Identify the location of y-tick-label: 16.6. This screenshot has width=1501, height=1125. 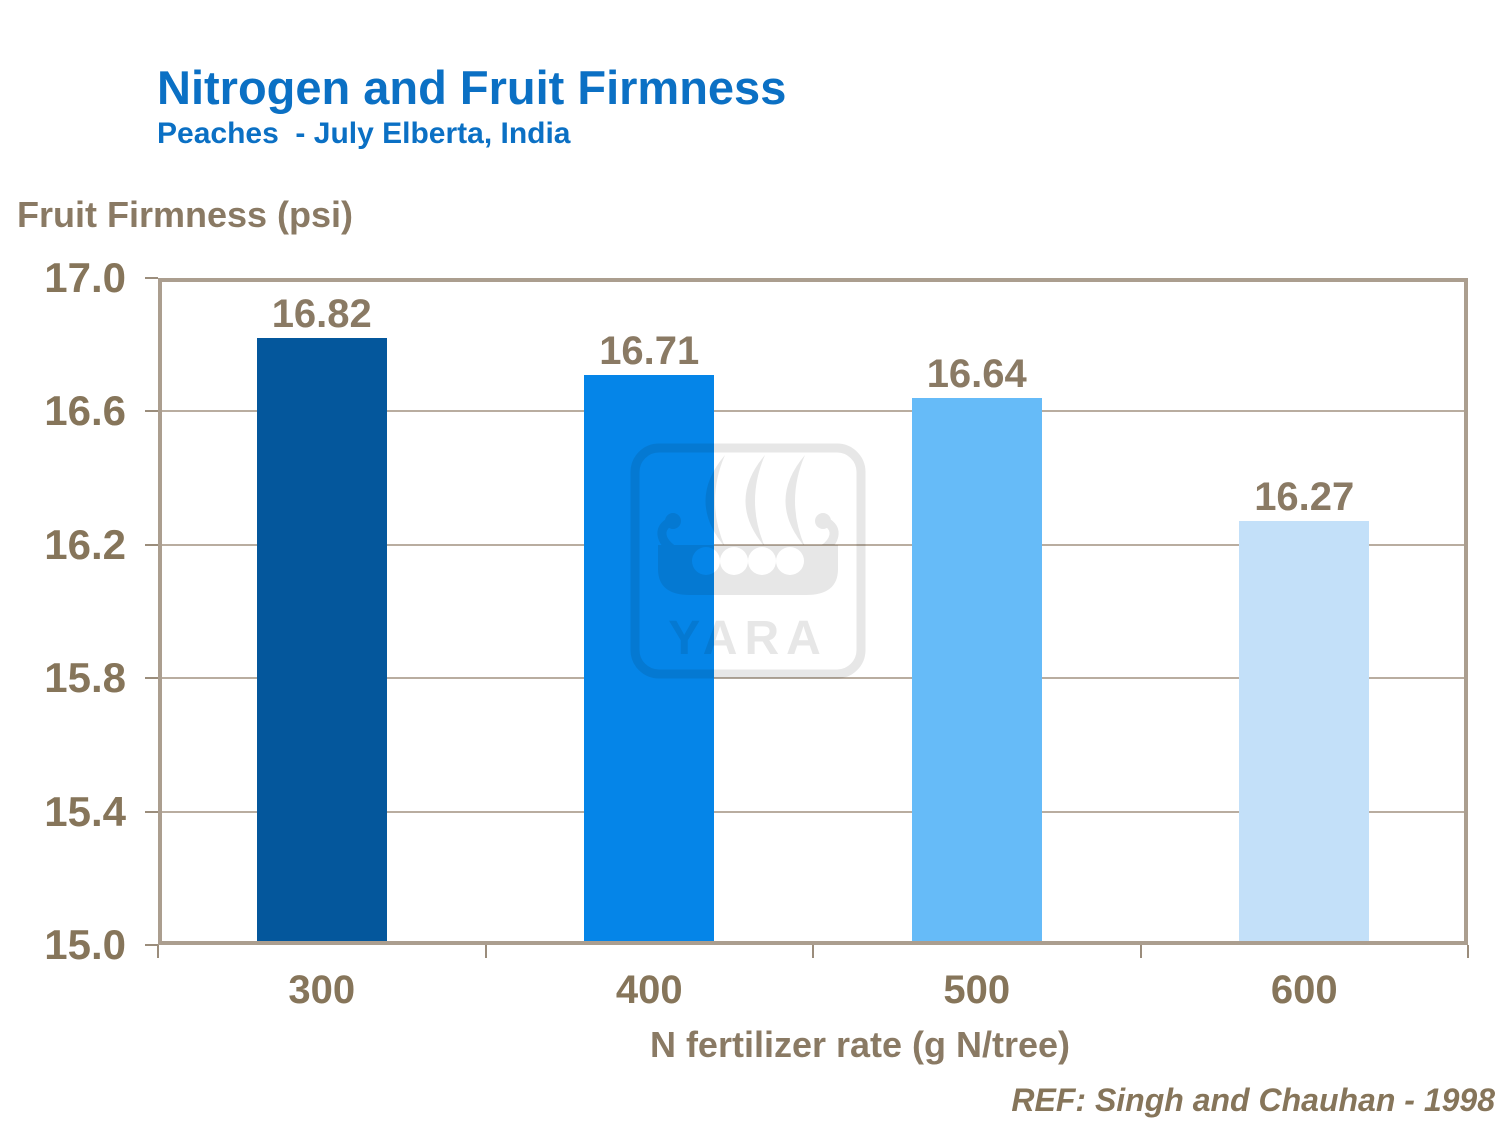
(85, 411).